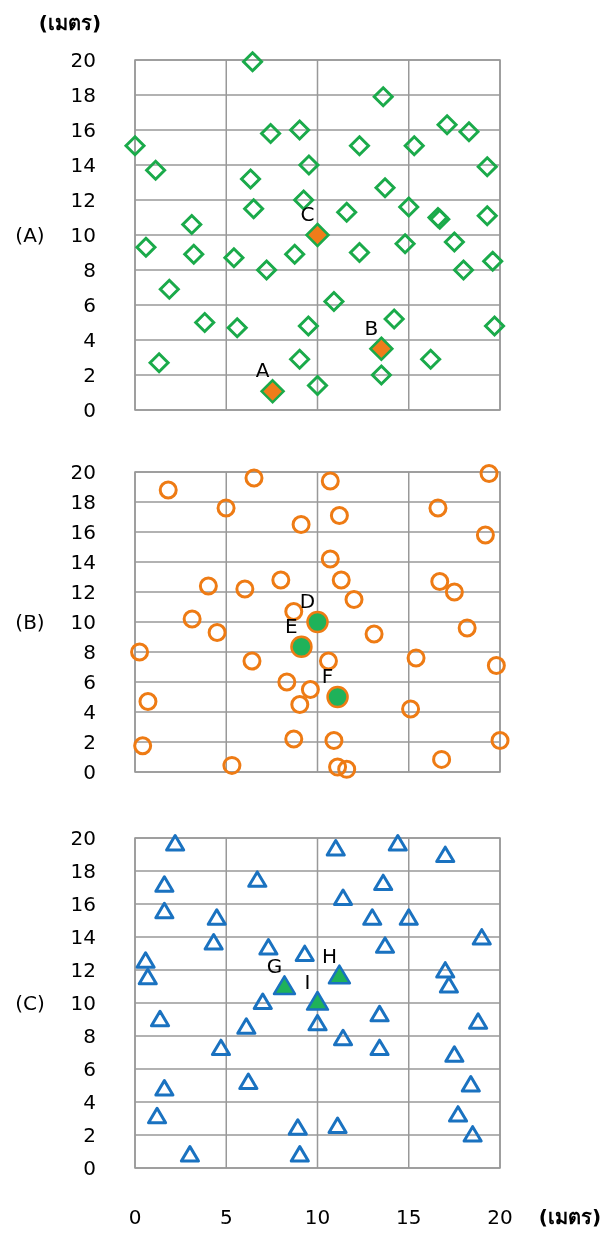 The height and width of the screenshot is (1235, 616). Describe the element at coordinates (30, 235) in the screenshot. I see `y-axis-title: (A)` at that location.